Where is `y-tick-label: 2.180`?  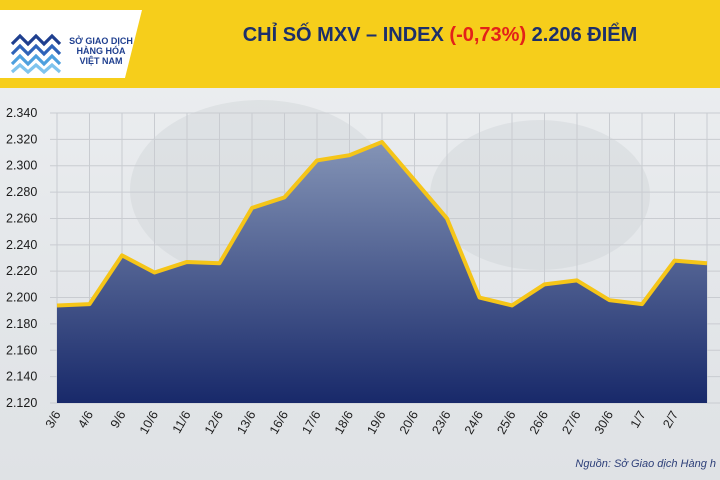 y-tick-label: 2.180 is located at coordinates (21, 324).